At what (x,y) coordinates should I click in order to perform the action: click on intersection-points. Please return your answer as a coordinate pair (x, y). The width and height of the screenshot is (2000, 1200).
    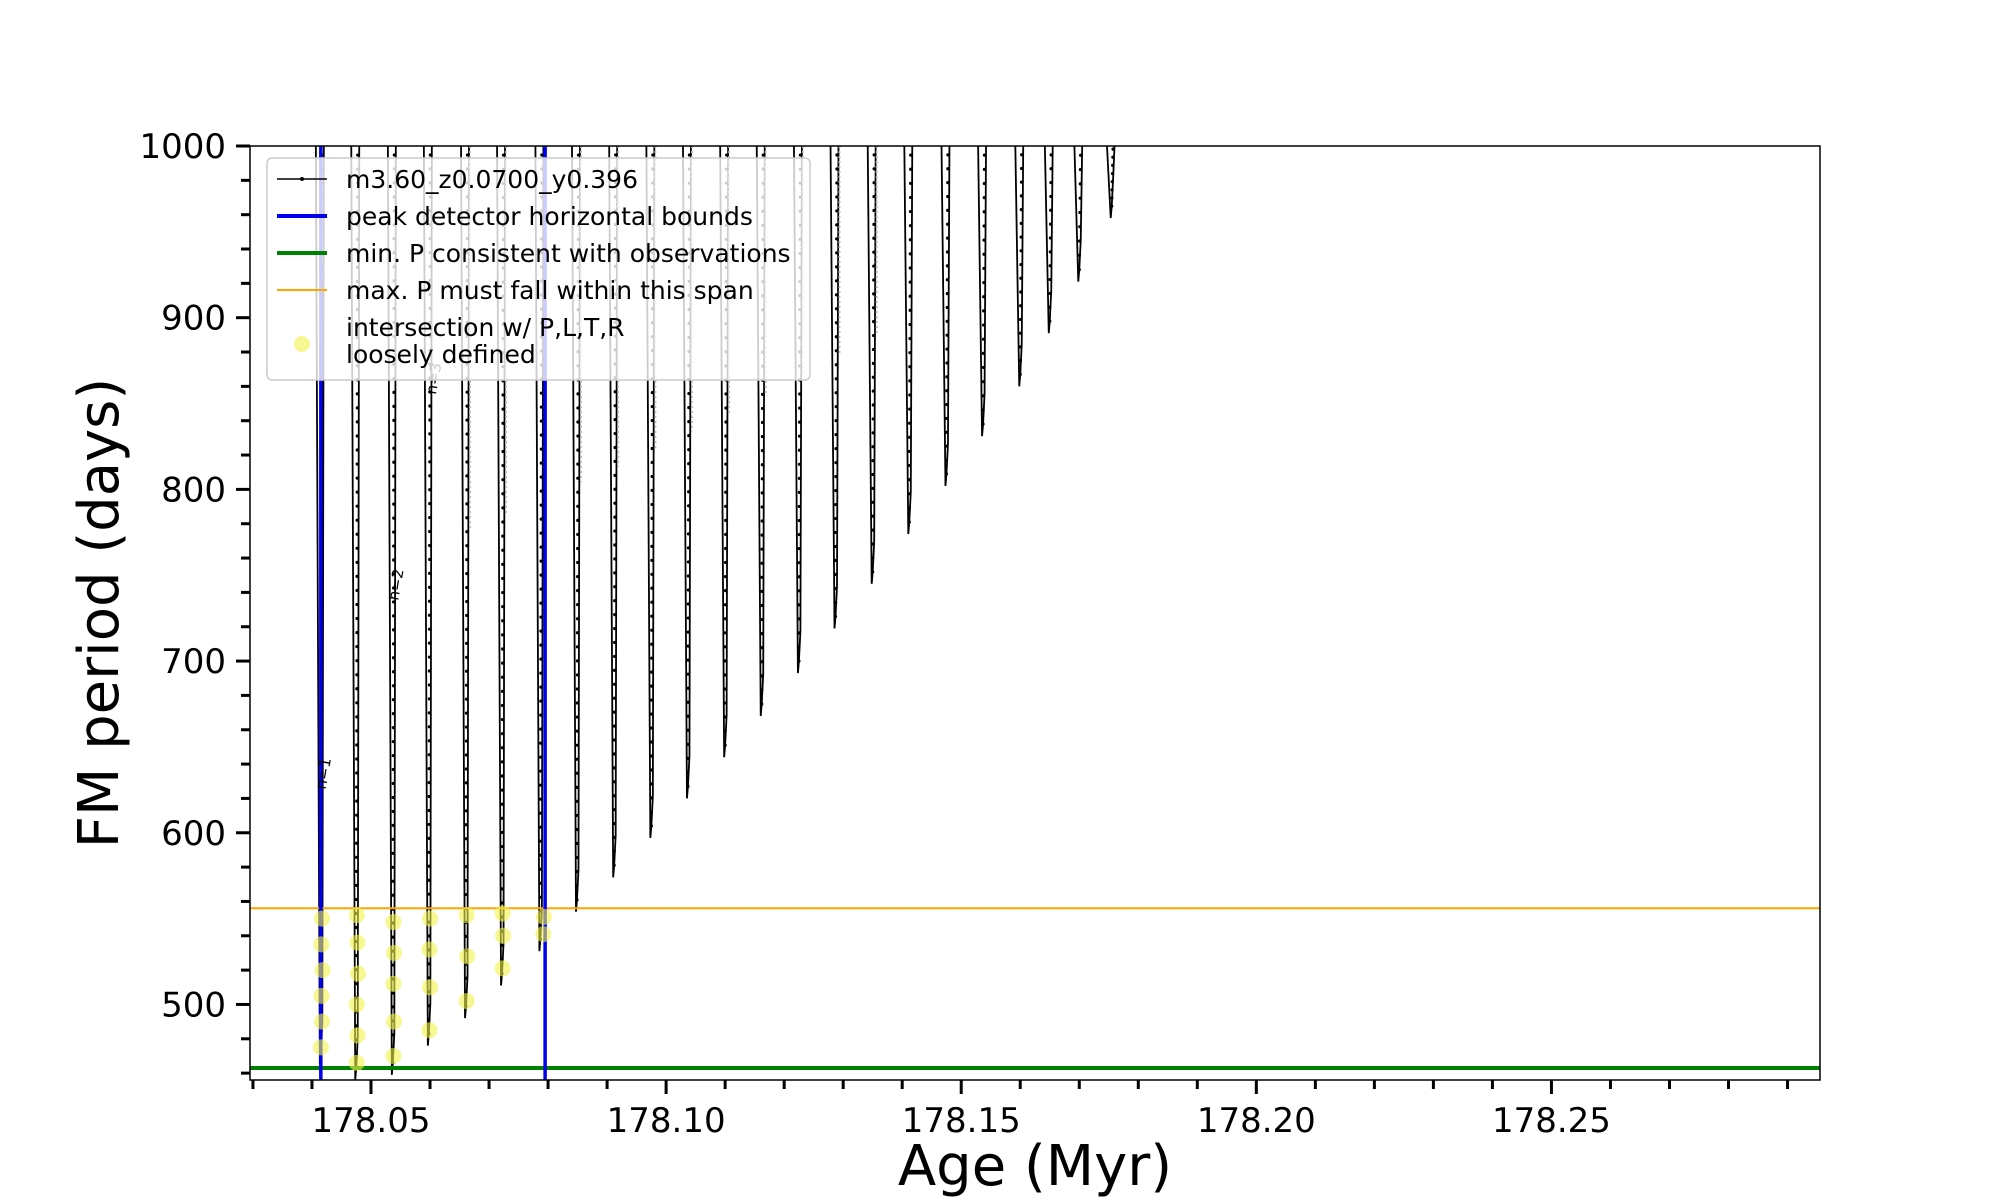
    Looking at the image, I should click on (432, 988).